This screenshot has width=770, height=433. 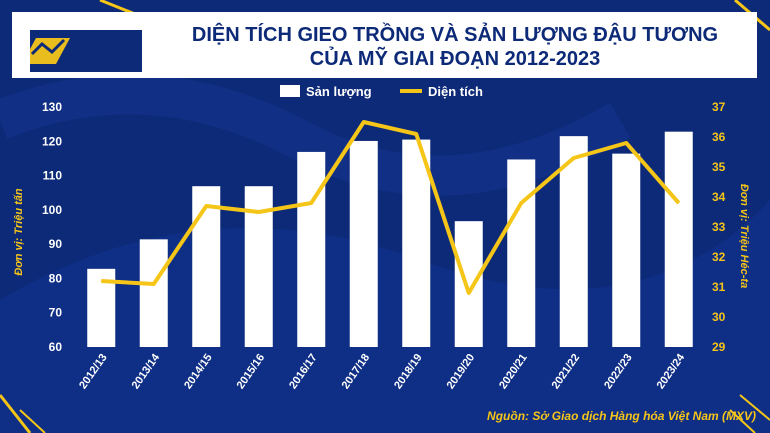 What do you see at coordinates (719, 197) in the screenshot?
I see `y-right-tick-label: 34` at bounding box center [719, 197].